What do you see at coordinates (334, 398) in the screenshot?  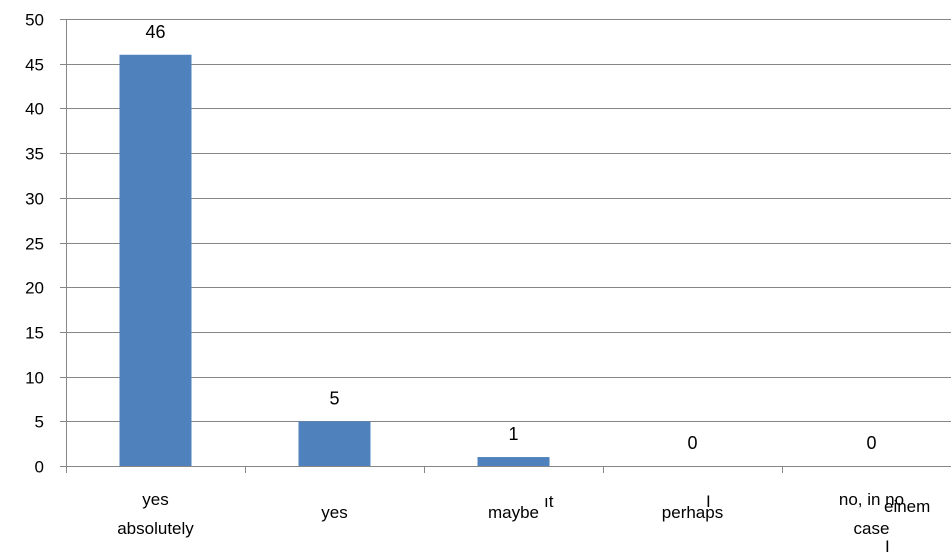 I see `data-label: 5` at bounding box center [334, 398].